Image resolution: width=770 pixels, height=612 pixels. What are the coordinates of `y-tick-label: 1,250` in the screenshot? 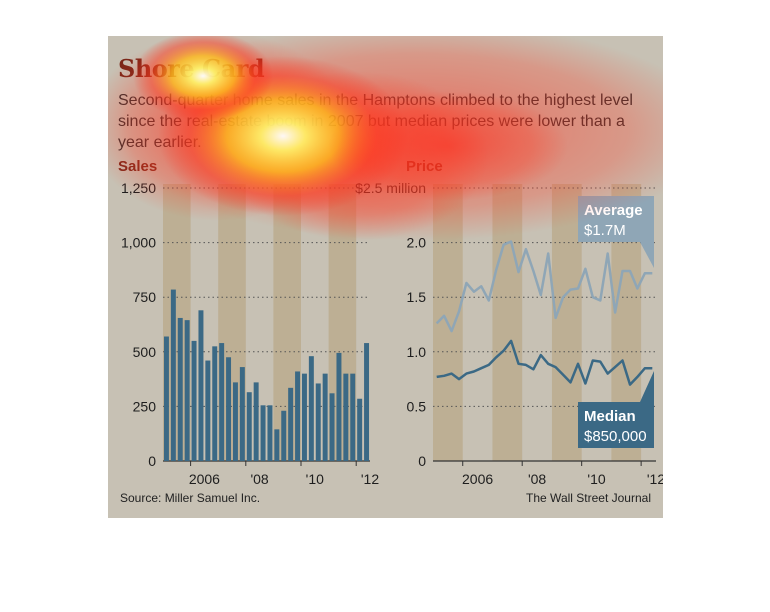 It's located at (138, 188).